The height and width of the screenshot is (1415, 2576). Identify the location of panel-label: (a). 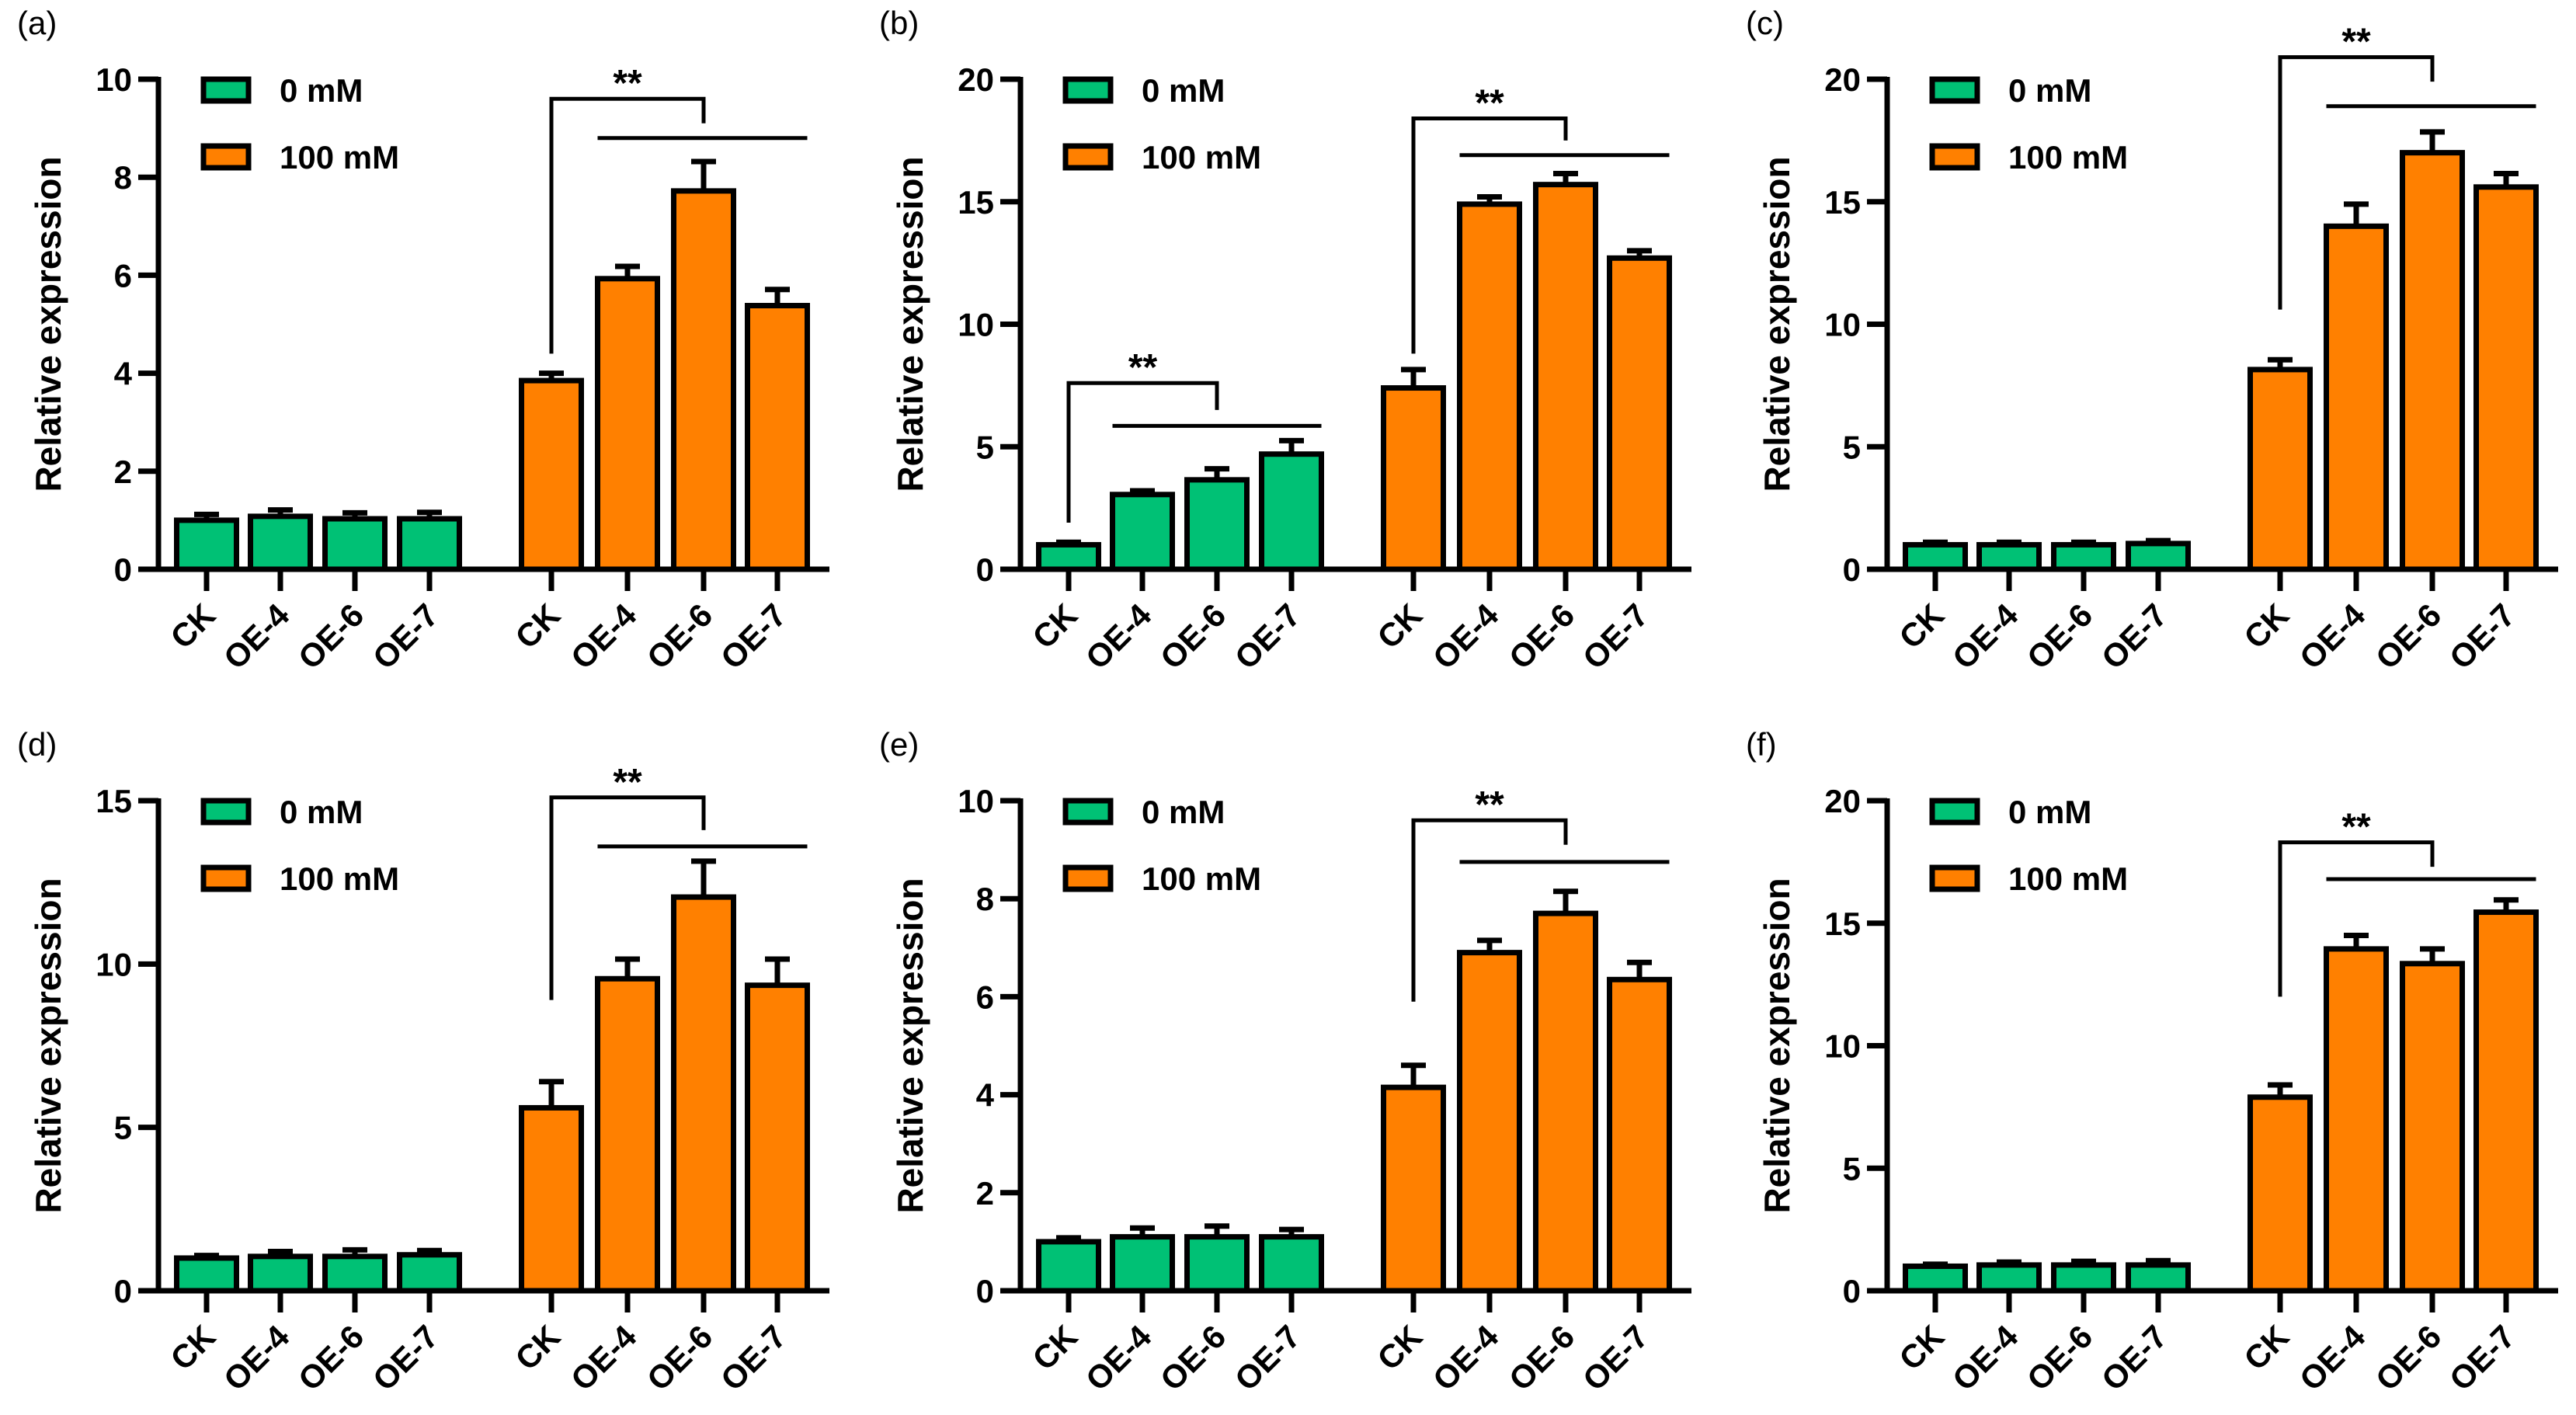
(37, 23).